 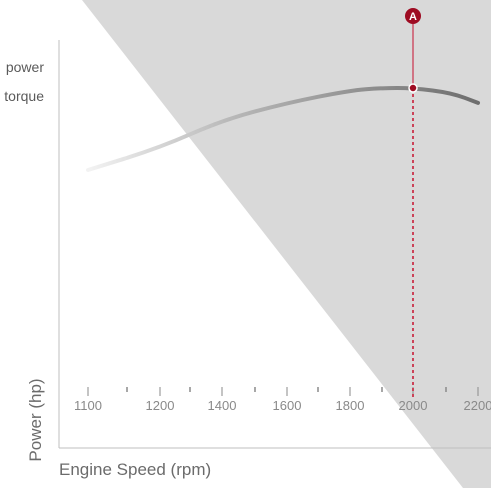 I want to click on y-axis-label: Power (hp), so click(x=35, y=420).